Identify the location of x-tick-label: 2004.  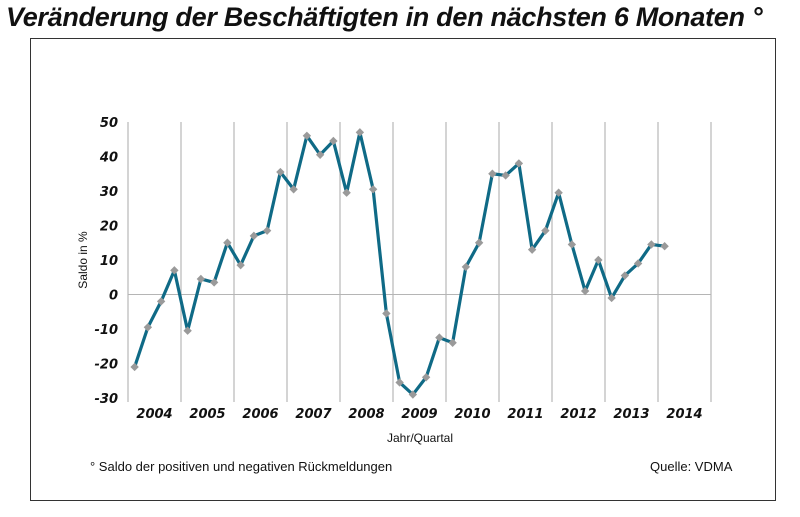
(154, 414).